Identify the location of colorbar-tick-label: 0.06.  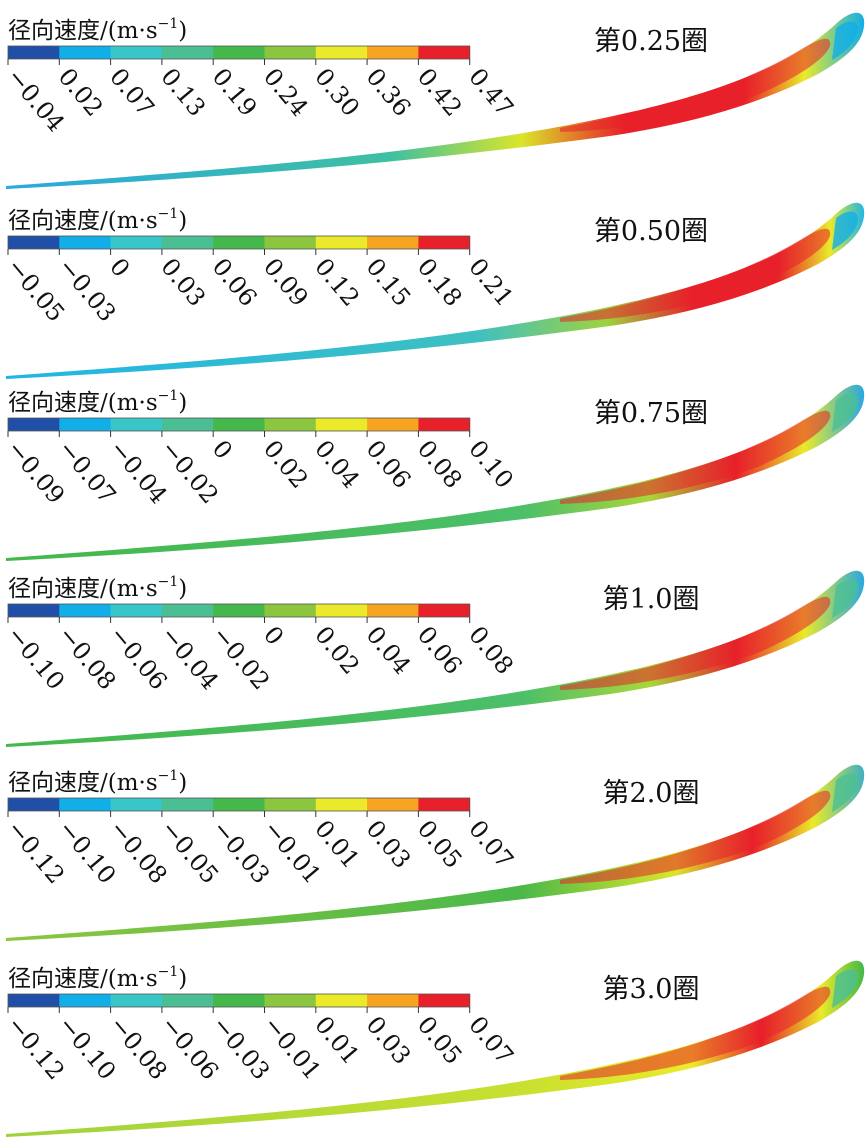
(440, 650).